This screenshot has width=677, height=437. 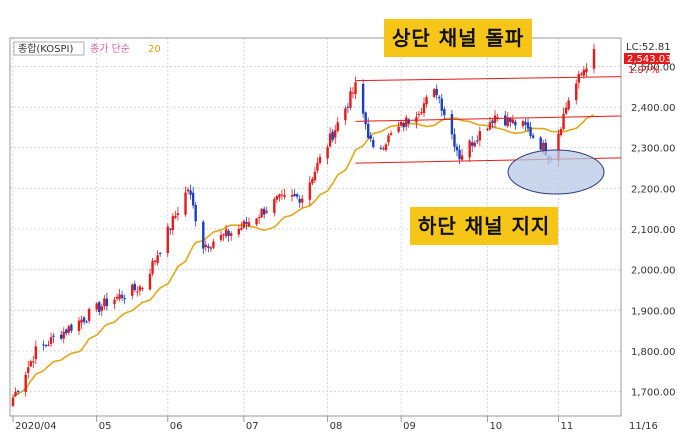 What do you see at coordinates (488, 118) in the screenshot?
I see `channel-line-middle` at bounding box center [488, 118].